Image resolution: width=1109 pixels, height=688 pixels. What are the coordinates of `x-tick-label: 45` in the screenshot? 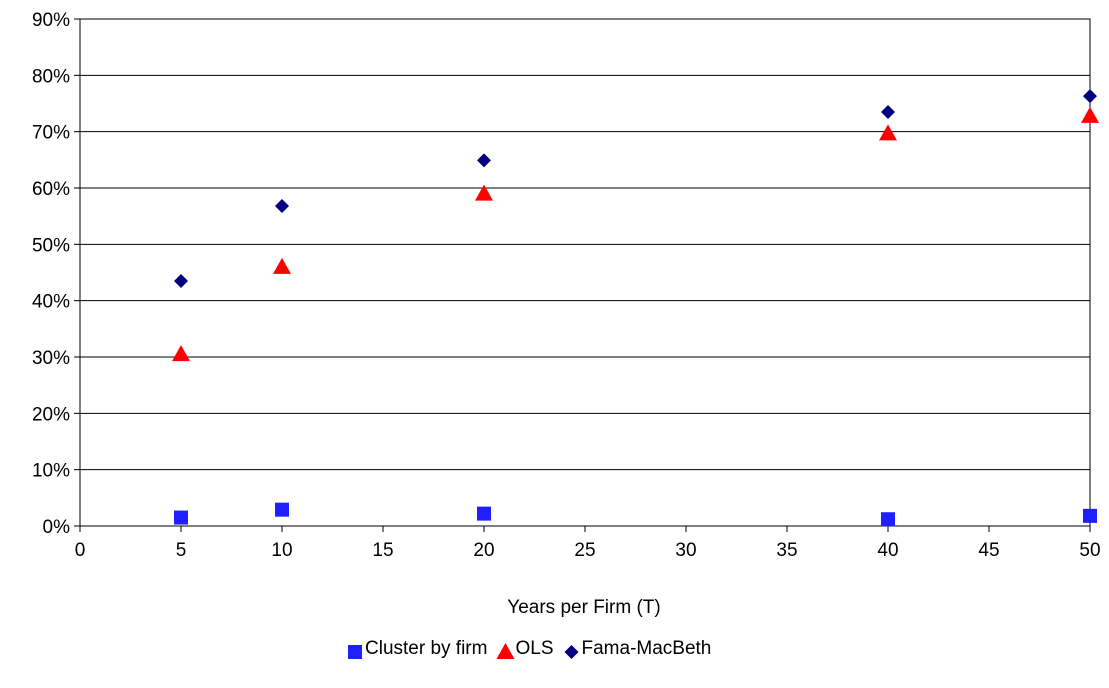 It's located at (988, 550).